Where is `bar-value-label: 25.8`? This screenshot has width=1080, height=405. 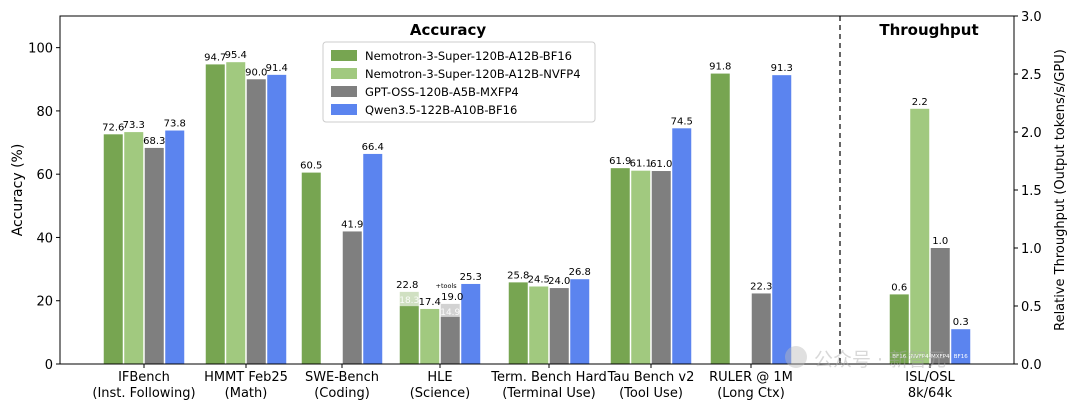 bar-value-label: 25.8 is located at coordinates (518, 275).